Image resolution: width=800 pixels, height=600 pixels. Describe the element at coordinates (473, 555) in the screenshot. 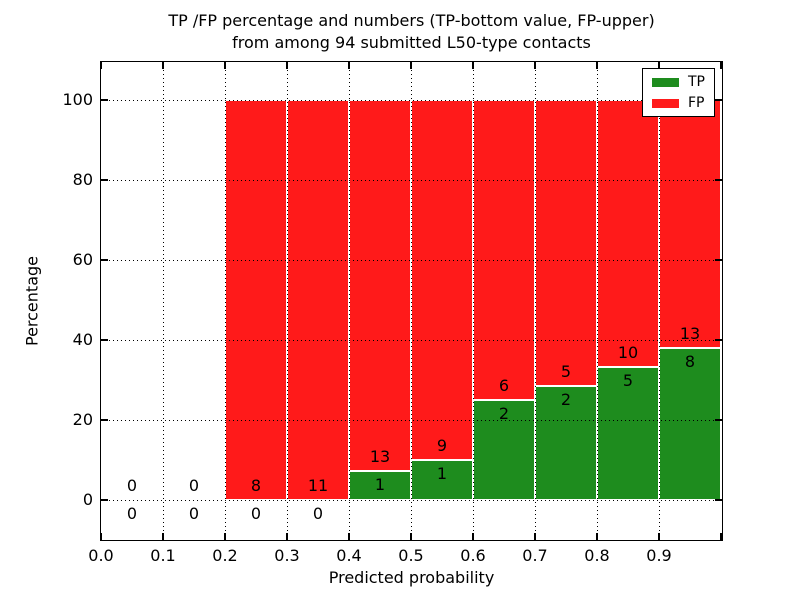

I see `x-tick-label: 0.6` at that location.